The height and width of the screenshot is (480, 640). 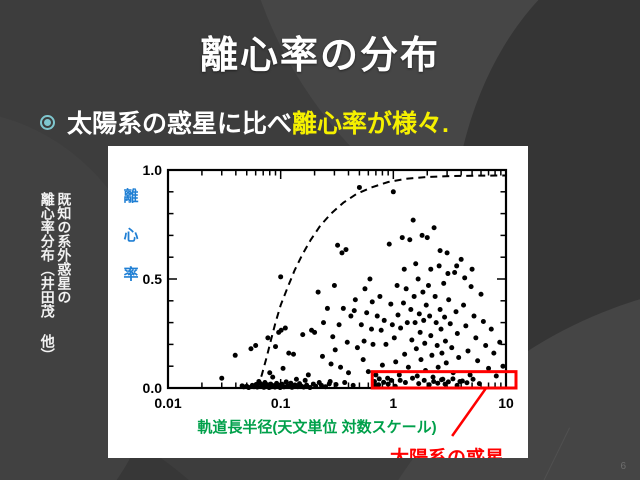 What do you see at coordinates (319, 56) in the screenshot?
I see `page-title: 離心率の分布` at bounding box center [319, 56].